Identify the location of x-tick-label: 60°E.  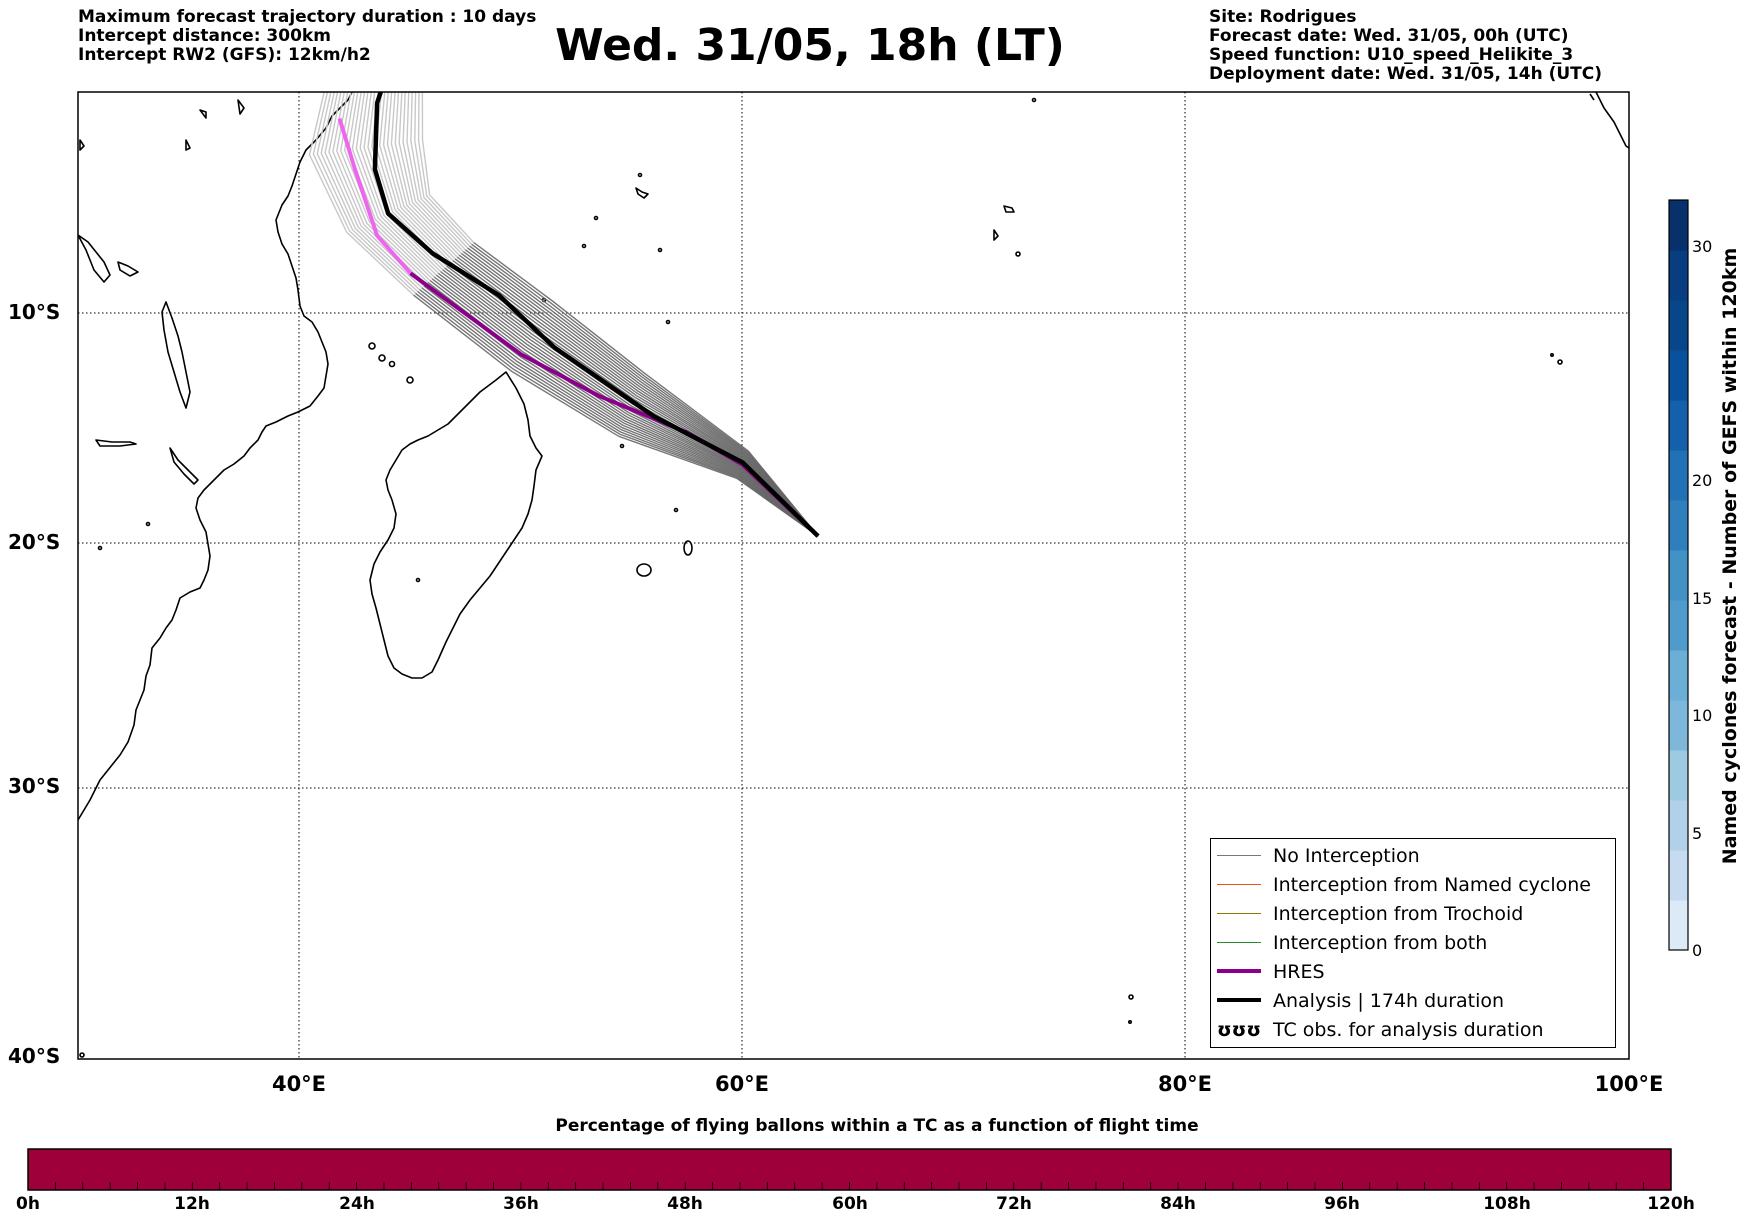
(742, 1084).